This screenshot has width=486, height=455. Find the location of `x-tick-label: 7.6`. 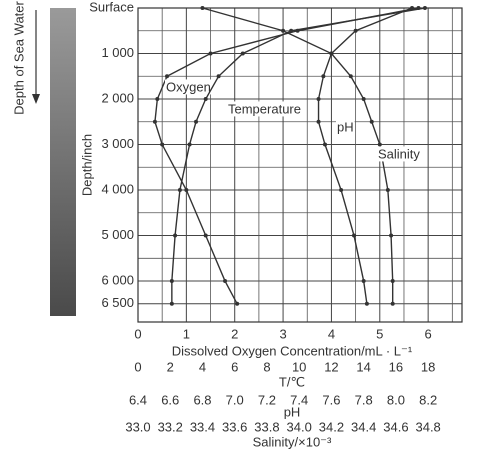

x-tick-label: 7.6 is located at coordinates (331, 399).